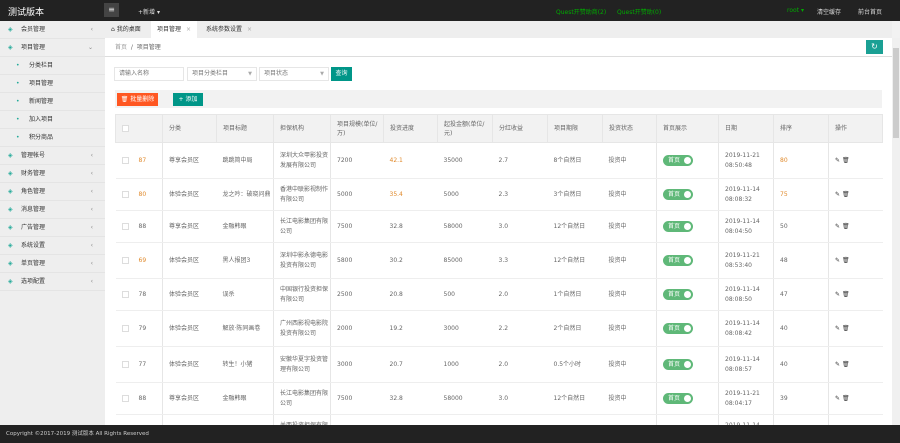 Image resolution: width=900 pixels, height=443 pixels. Describe the element at coordinates (52, 48) in the screenshot. I see `sidebar-item: ◈ 项目管理 ⌄` at that location.